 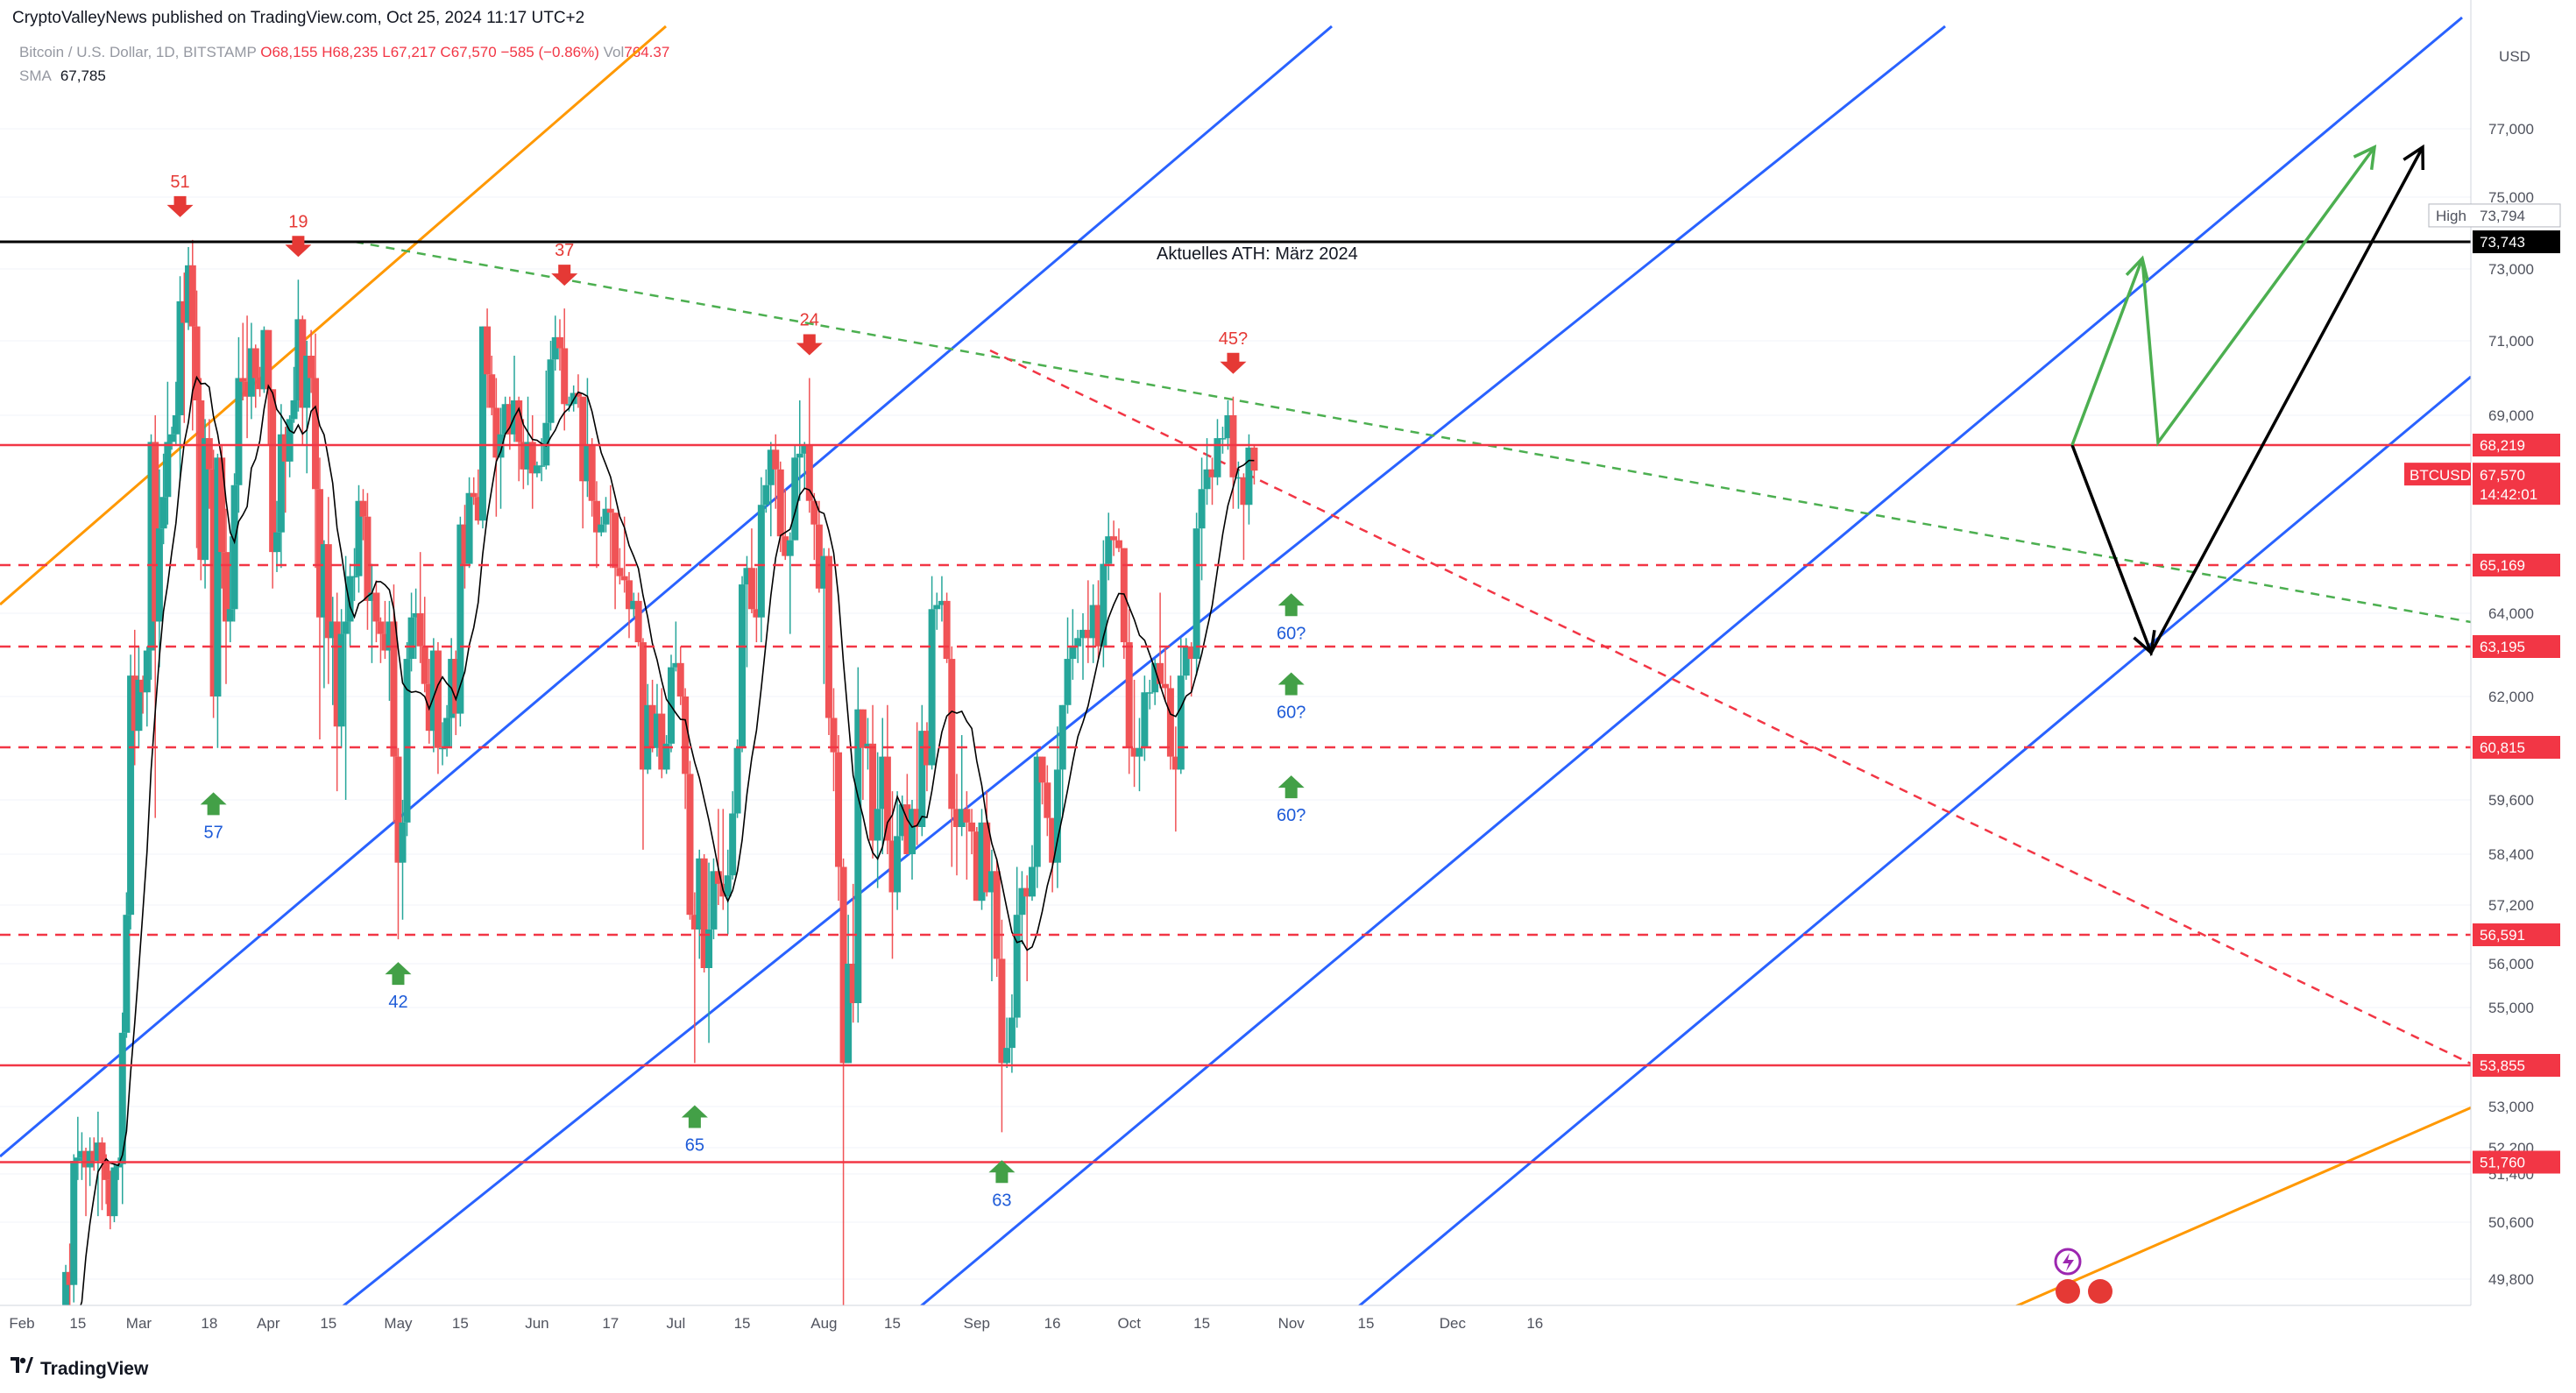 I want to click on price-level-tag-label: 68,219, so click(x=2502, y=446).